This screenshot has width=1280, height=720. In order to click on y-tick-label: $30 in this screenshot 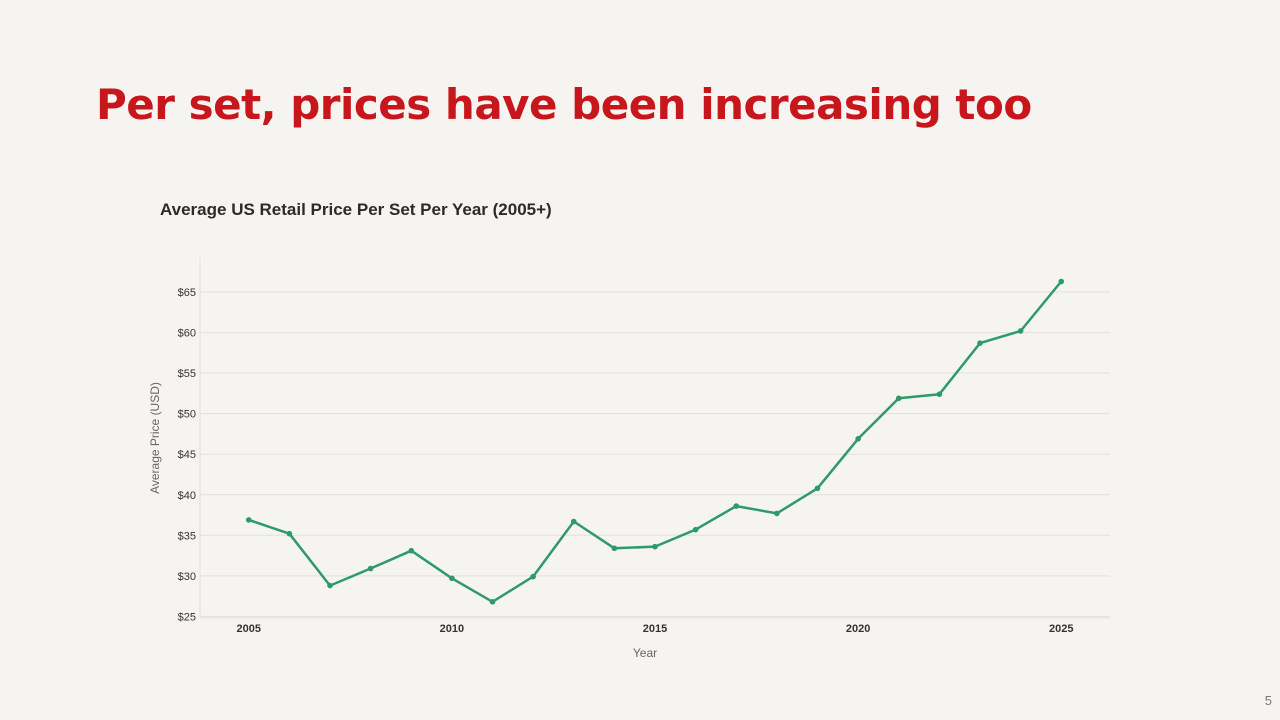, I will do `click(187, 577)`.